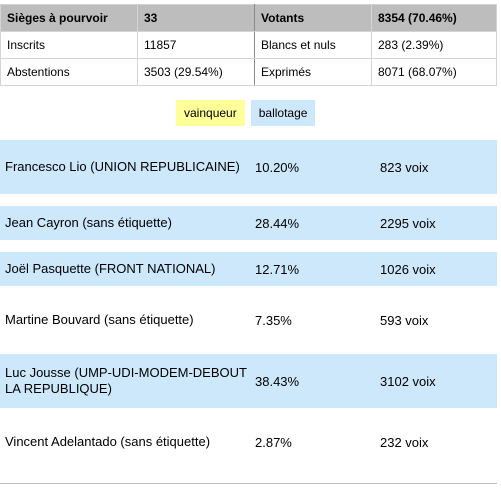  What do you see at coordinates (110, 268) in the screenshot?
I see `candidate-name: Joël Pasquette (FRONT NATIONAL)` at bounding box center [110, 268].